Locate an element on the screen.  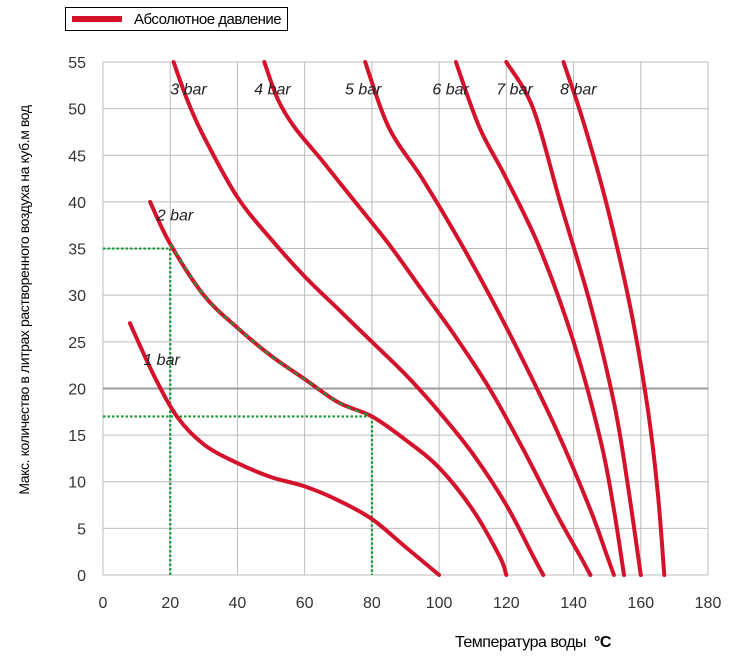
curve-label: 2 bar is located at coordinates (175, 216).